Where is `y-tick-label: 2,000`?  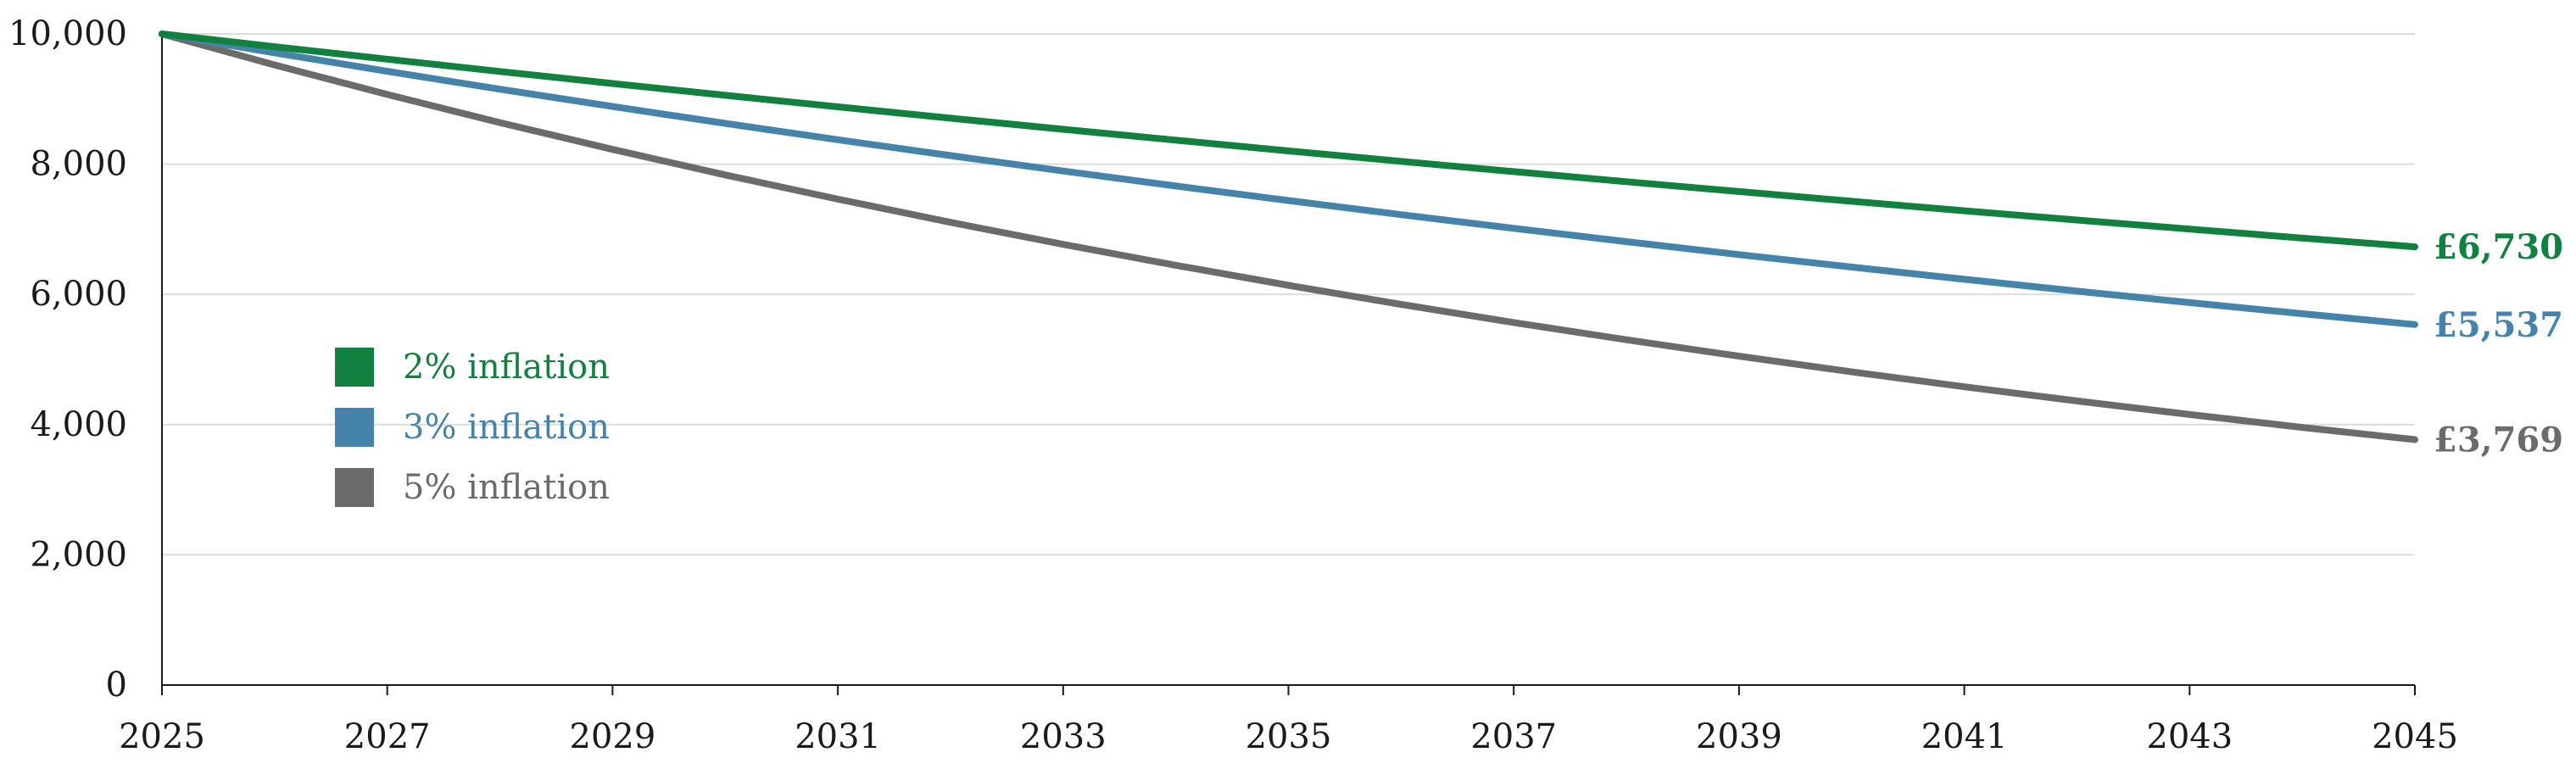
y-tick-label: 2,000 is located at coordinates (78, 554).